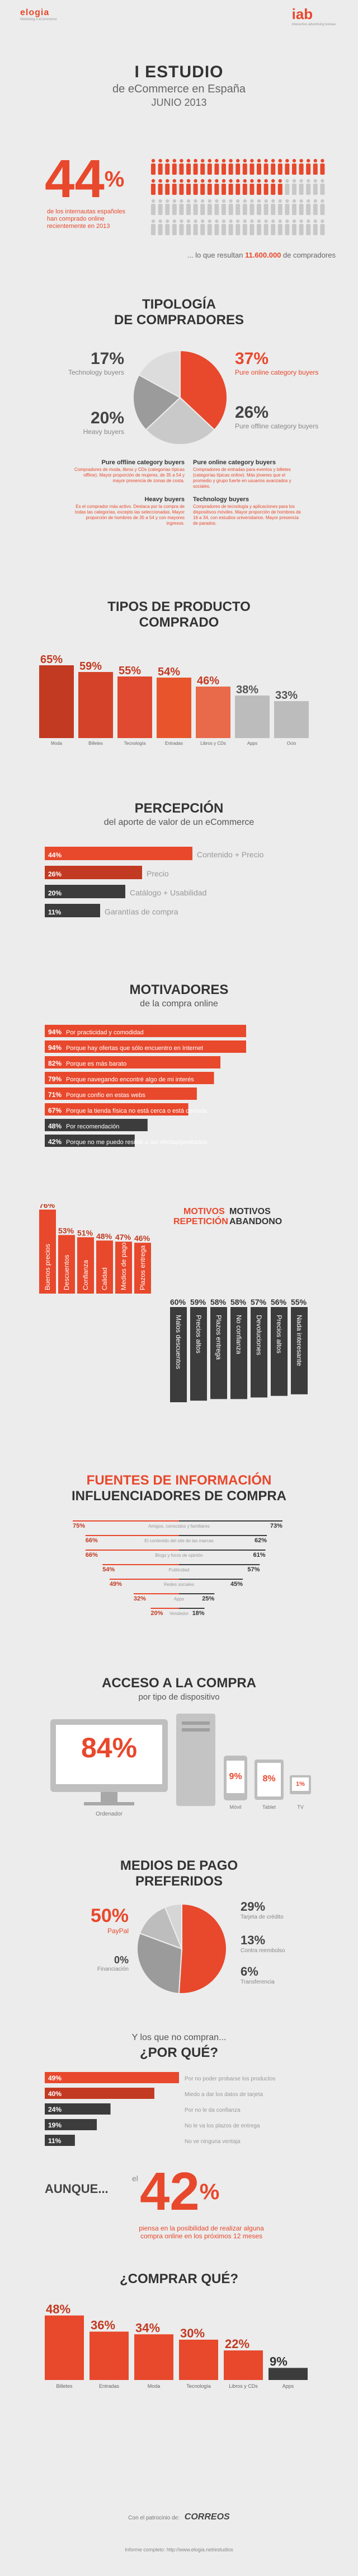  I want to click on legend-label: Pure offline category buyers, so click(277, 426).